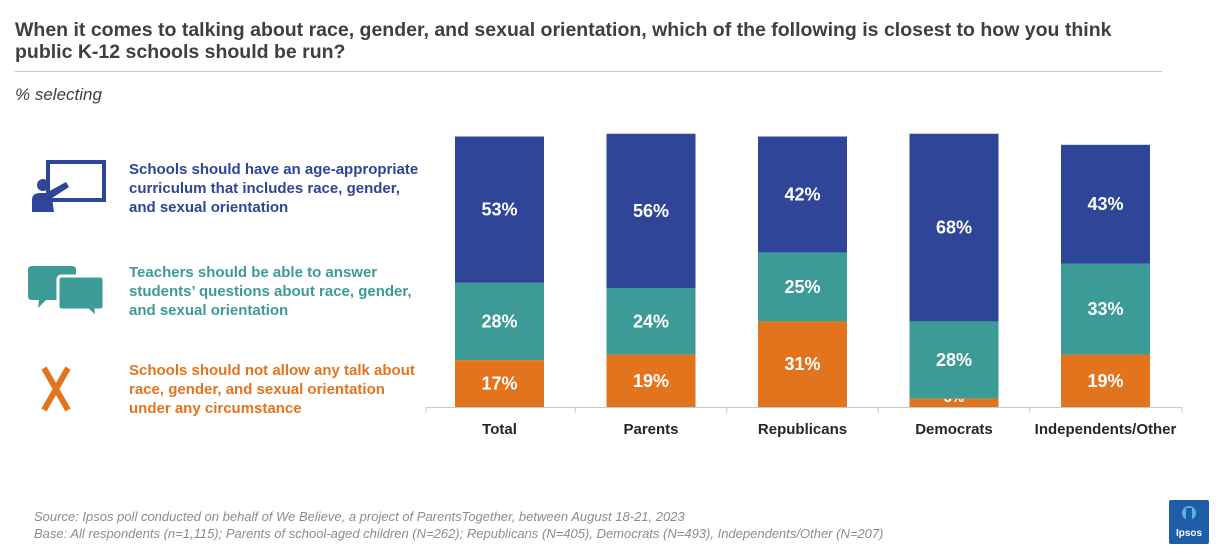 This screenshot has height=554, width=1224. I want to click on speech-bubbles-icon, so click(67, 293).